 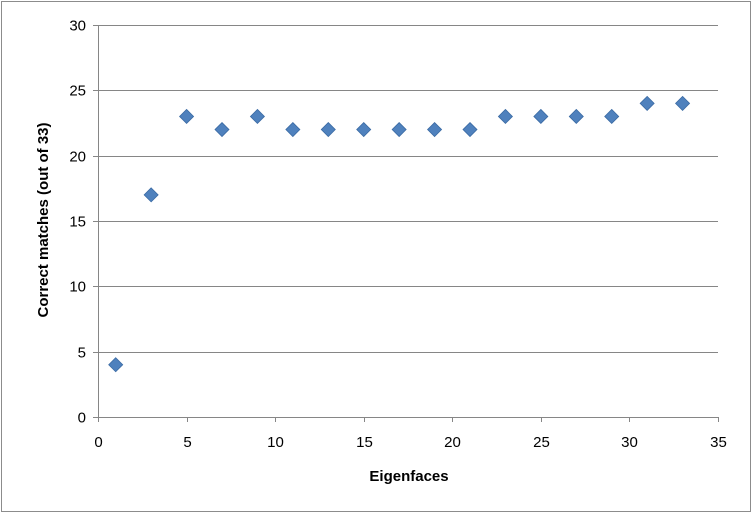 I want to click on y-tick-labels: 0 5 10 15 20 25 30, so click(x=77, y=222).